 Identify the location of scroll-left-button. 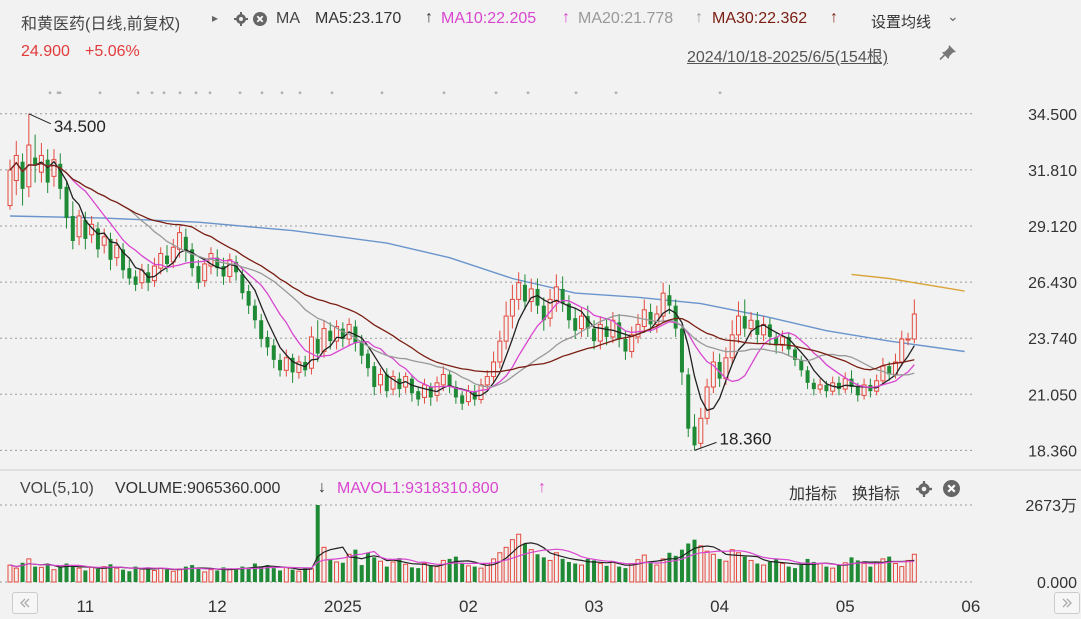
(25, 603).